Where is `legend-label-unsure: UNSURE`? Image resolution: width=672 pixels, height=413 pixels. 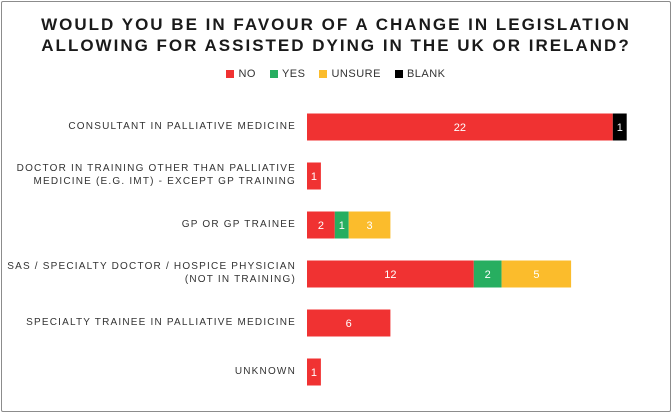 legend-label-unsure: UNSURE is located at coordinates (356, 74).